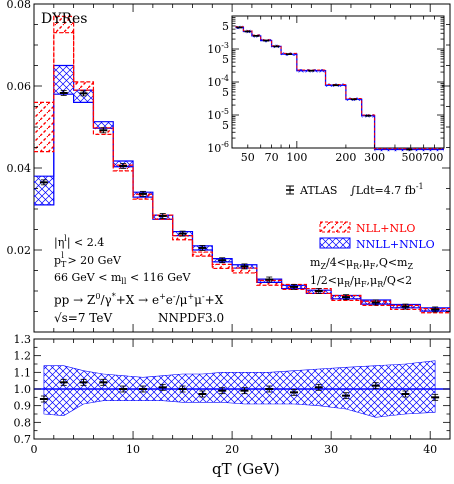 The height and width of the screenshot is (484, 454). I want to click on ratio-points, so click(239, 390).